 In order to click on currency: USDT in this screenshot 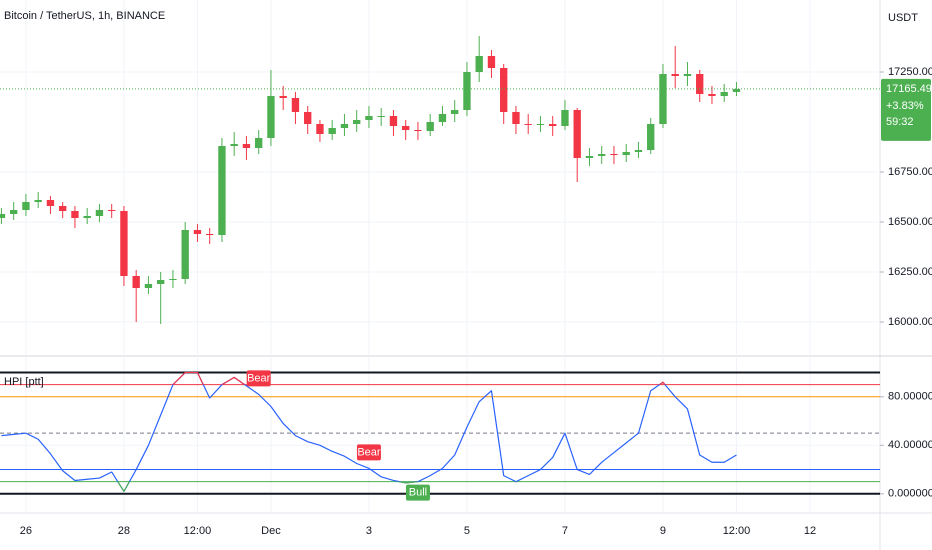, I will do `click(903, 18)`.